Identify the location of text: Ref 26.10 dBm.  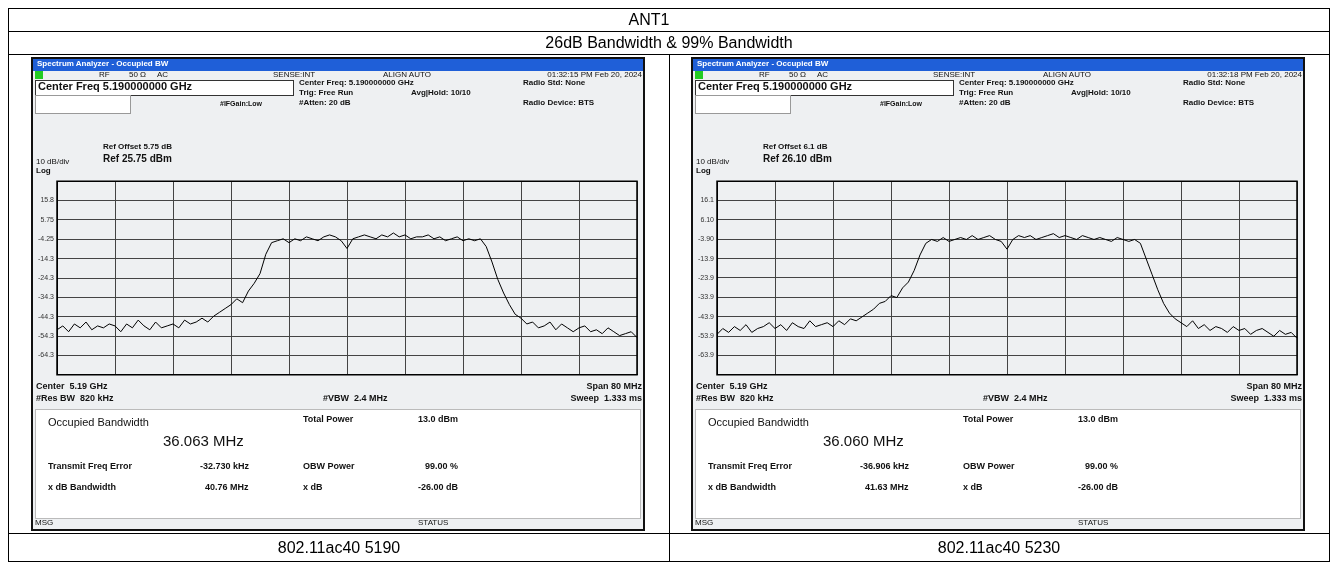
(797, 158).